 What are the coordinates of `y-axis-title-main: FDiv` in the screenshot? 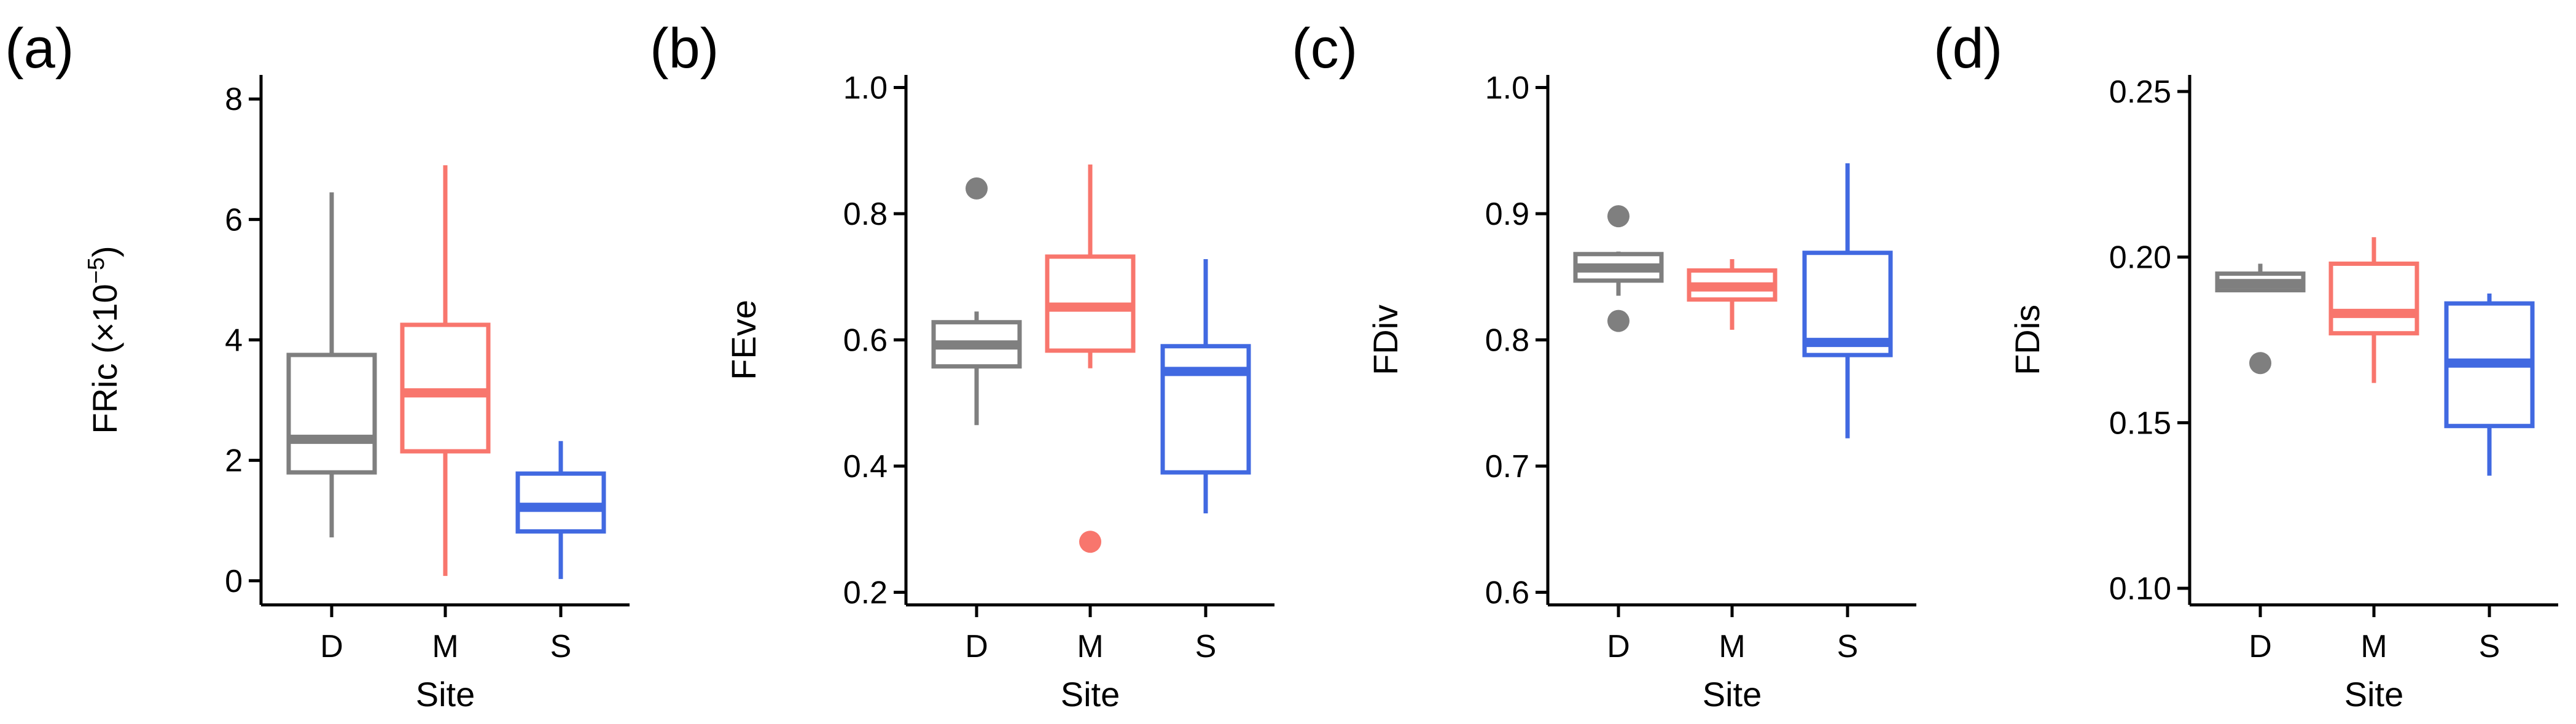 It's located at (1385, 340).